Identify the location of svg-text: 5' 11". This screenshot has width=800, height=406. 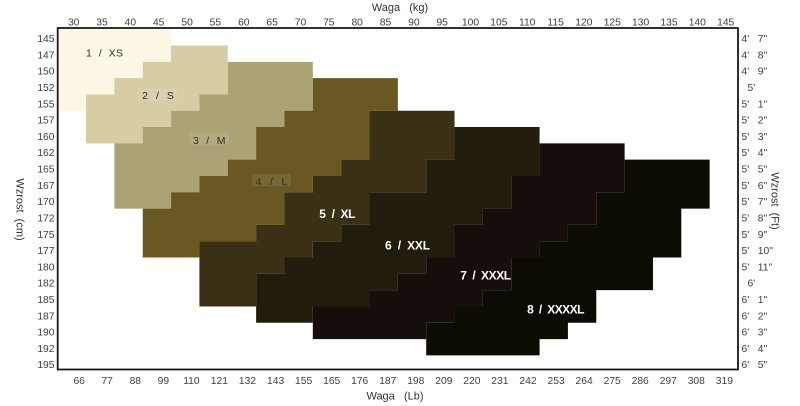
(757, 267).